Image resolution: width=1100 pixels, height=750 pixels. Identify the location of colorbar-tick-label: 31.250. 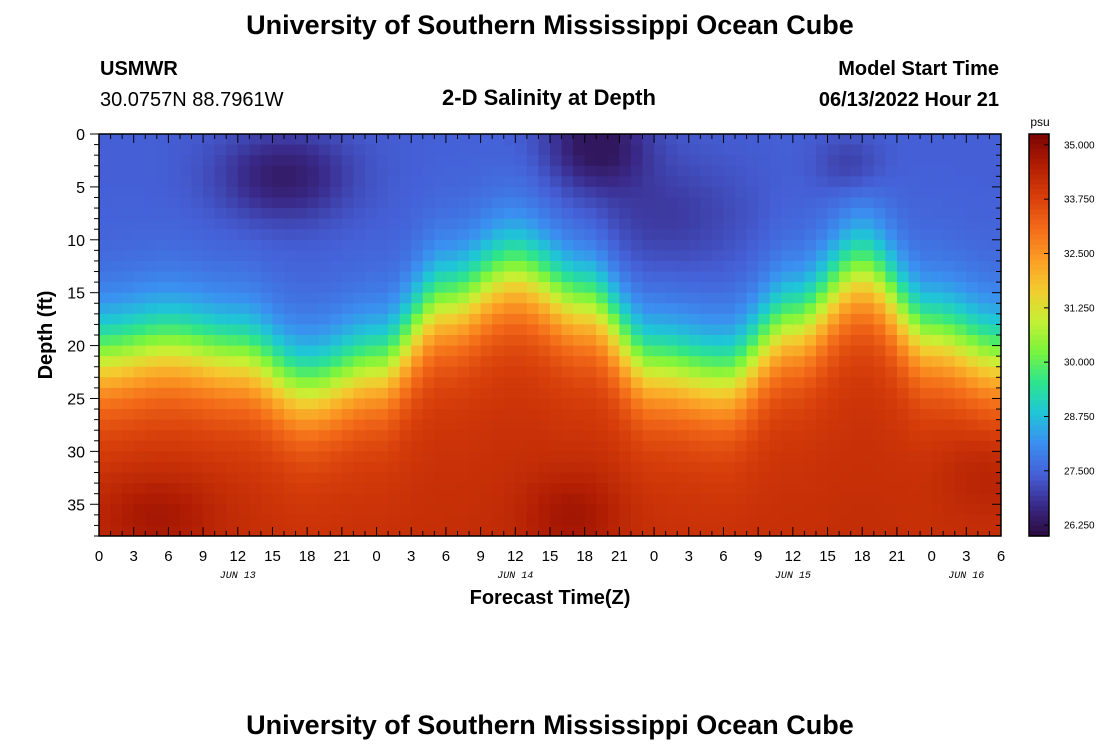
(1079, 308).